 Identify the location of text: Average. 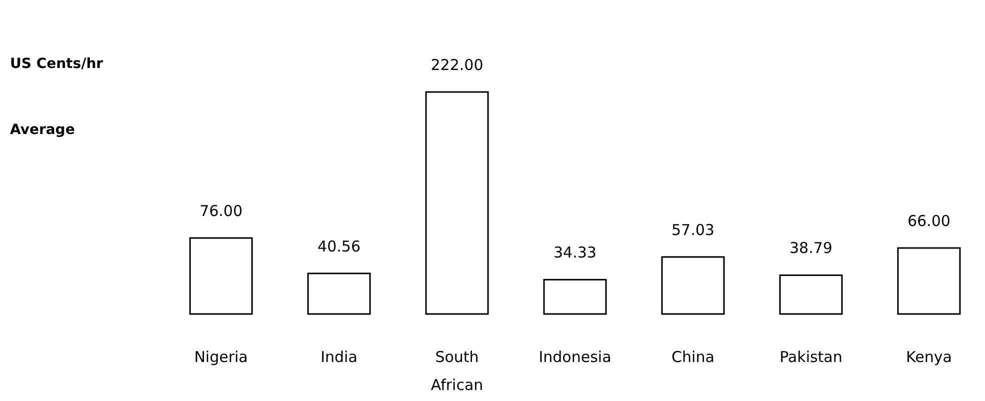
(42, 130).